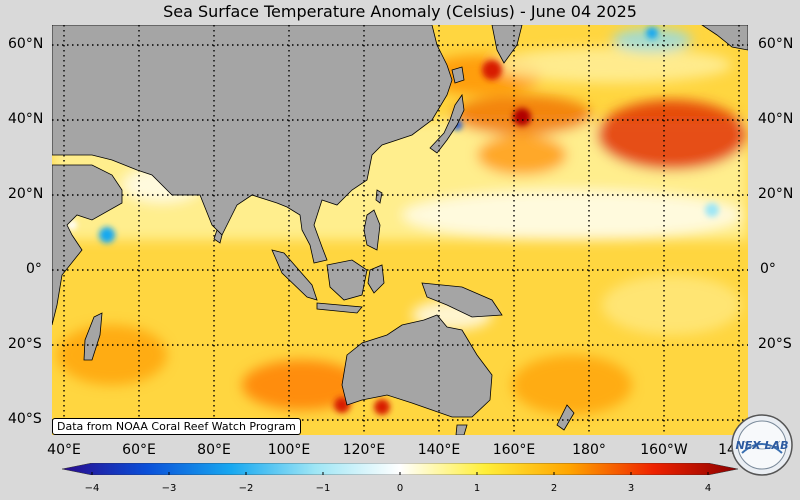 This screenshot has height=500, width=800. What do you see at coordinates (400, 488) in the screenshot?
I see `colorbar-tick: 0` at bounding box center [400, 488].